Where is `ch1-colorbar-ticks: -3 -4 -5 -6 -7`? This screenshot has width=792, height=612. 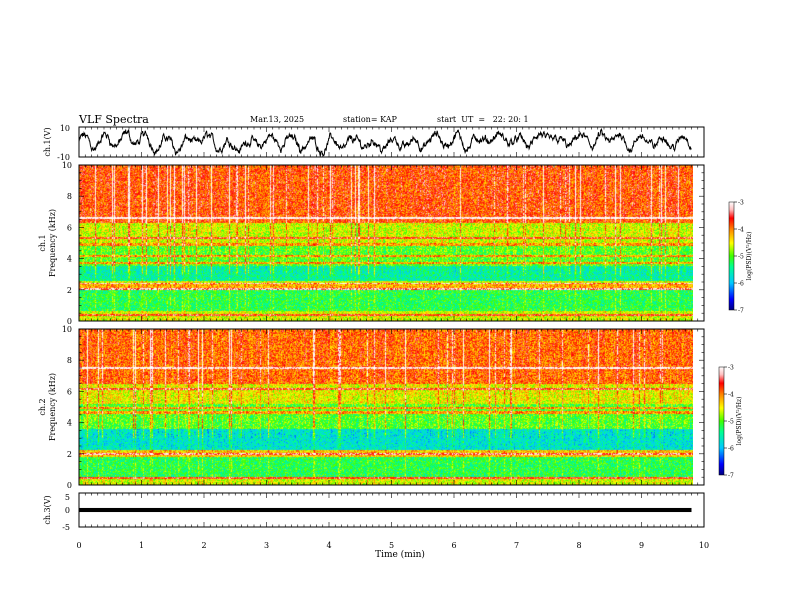 ch1-colorbar-ticks: -3 -4 -5 -6 -7 is located at coordinates (739, 257).